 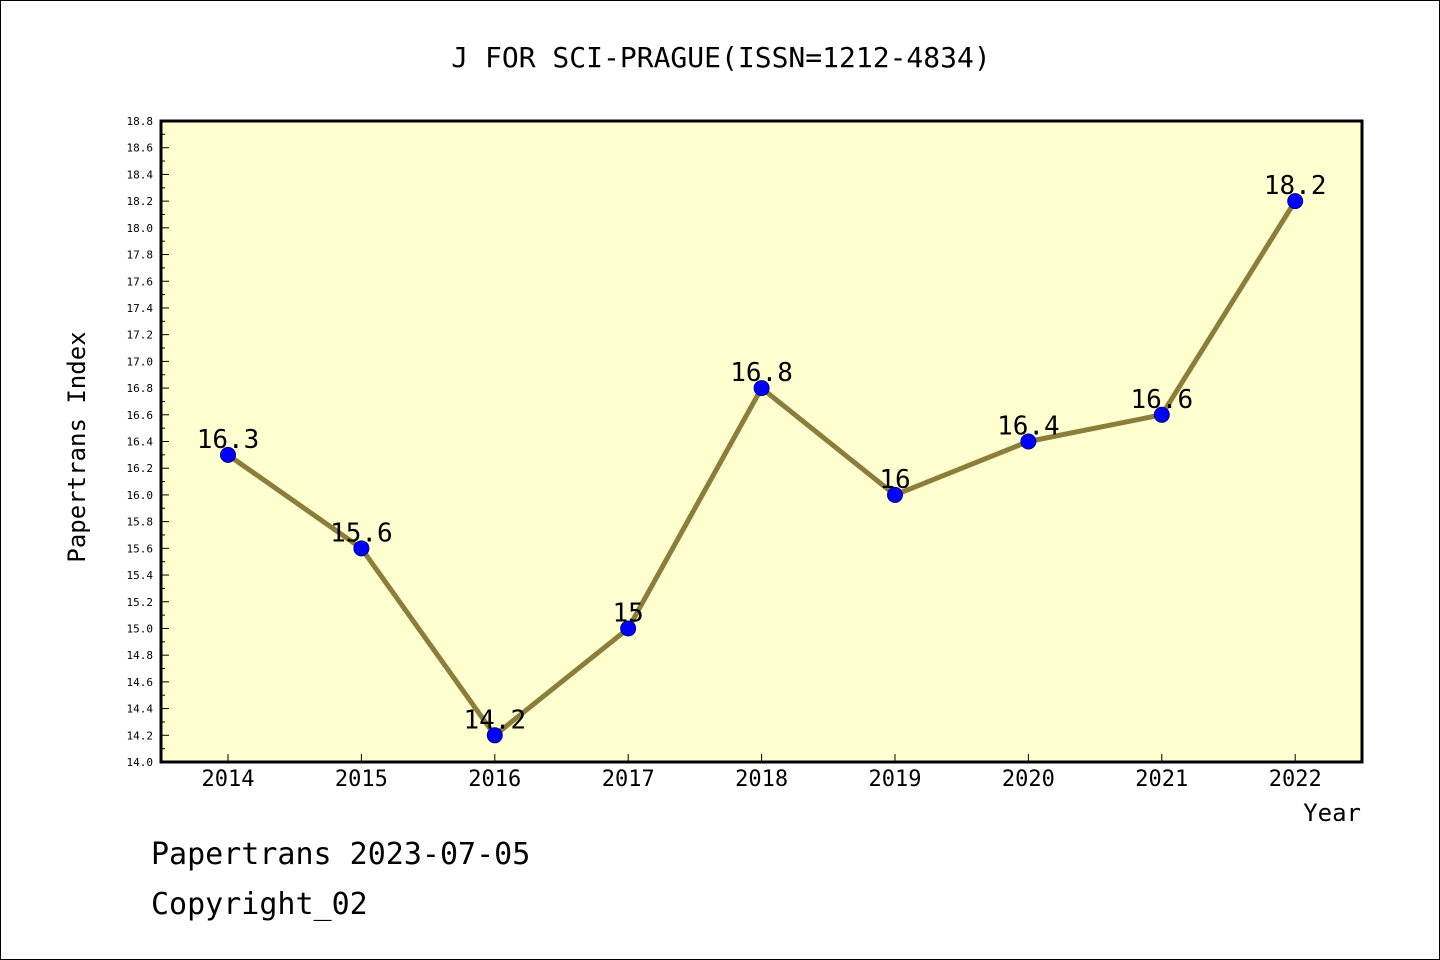 I want to click on x-tick-label: 2022, so click(x=1295, y=779).